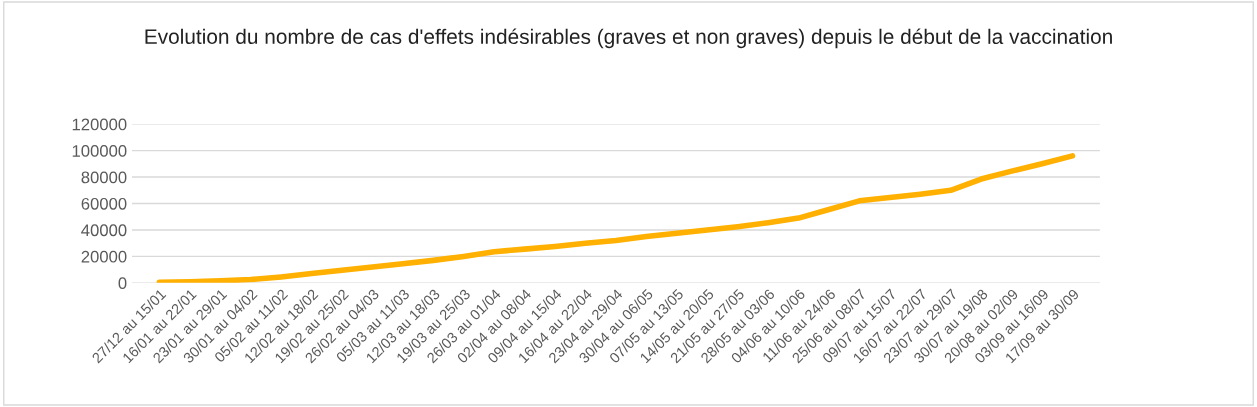  I want to click on y-tick-label: 0, so click(122, 283).